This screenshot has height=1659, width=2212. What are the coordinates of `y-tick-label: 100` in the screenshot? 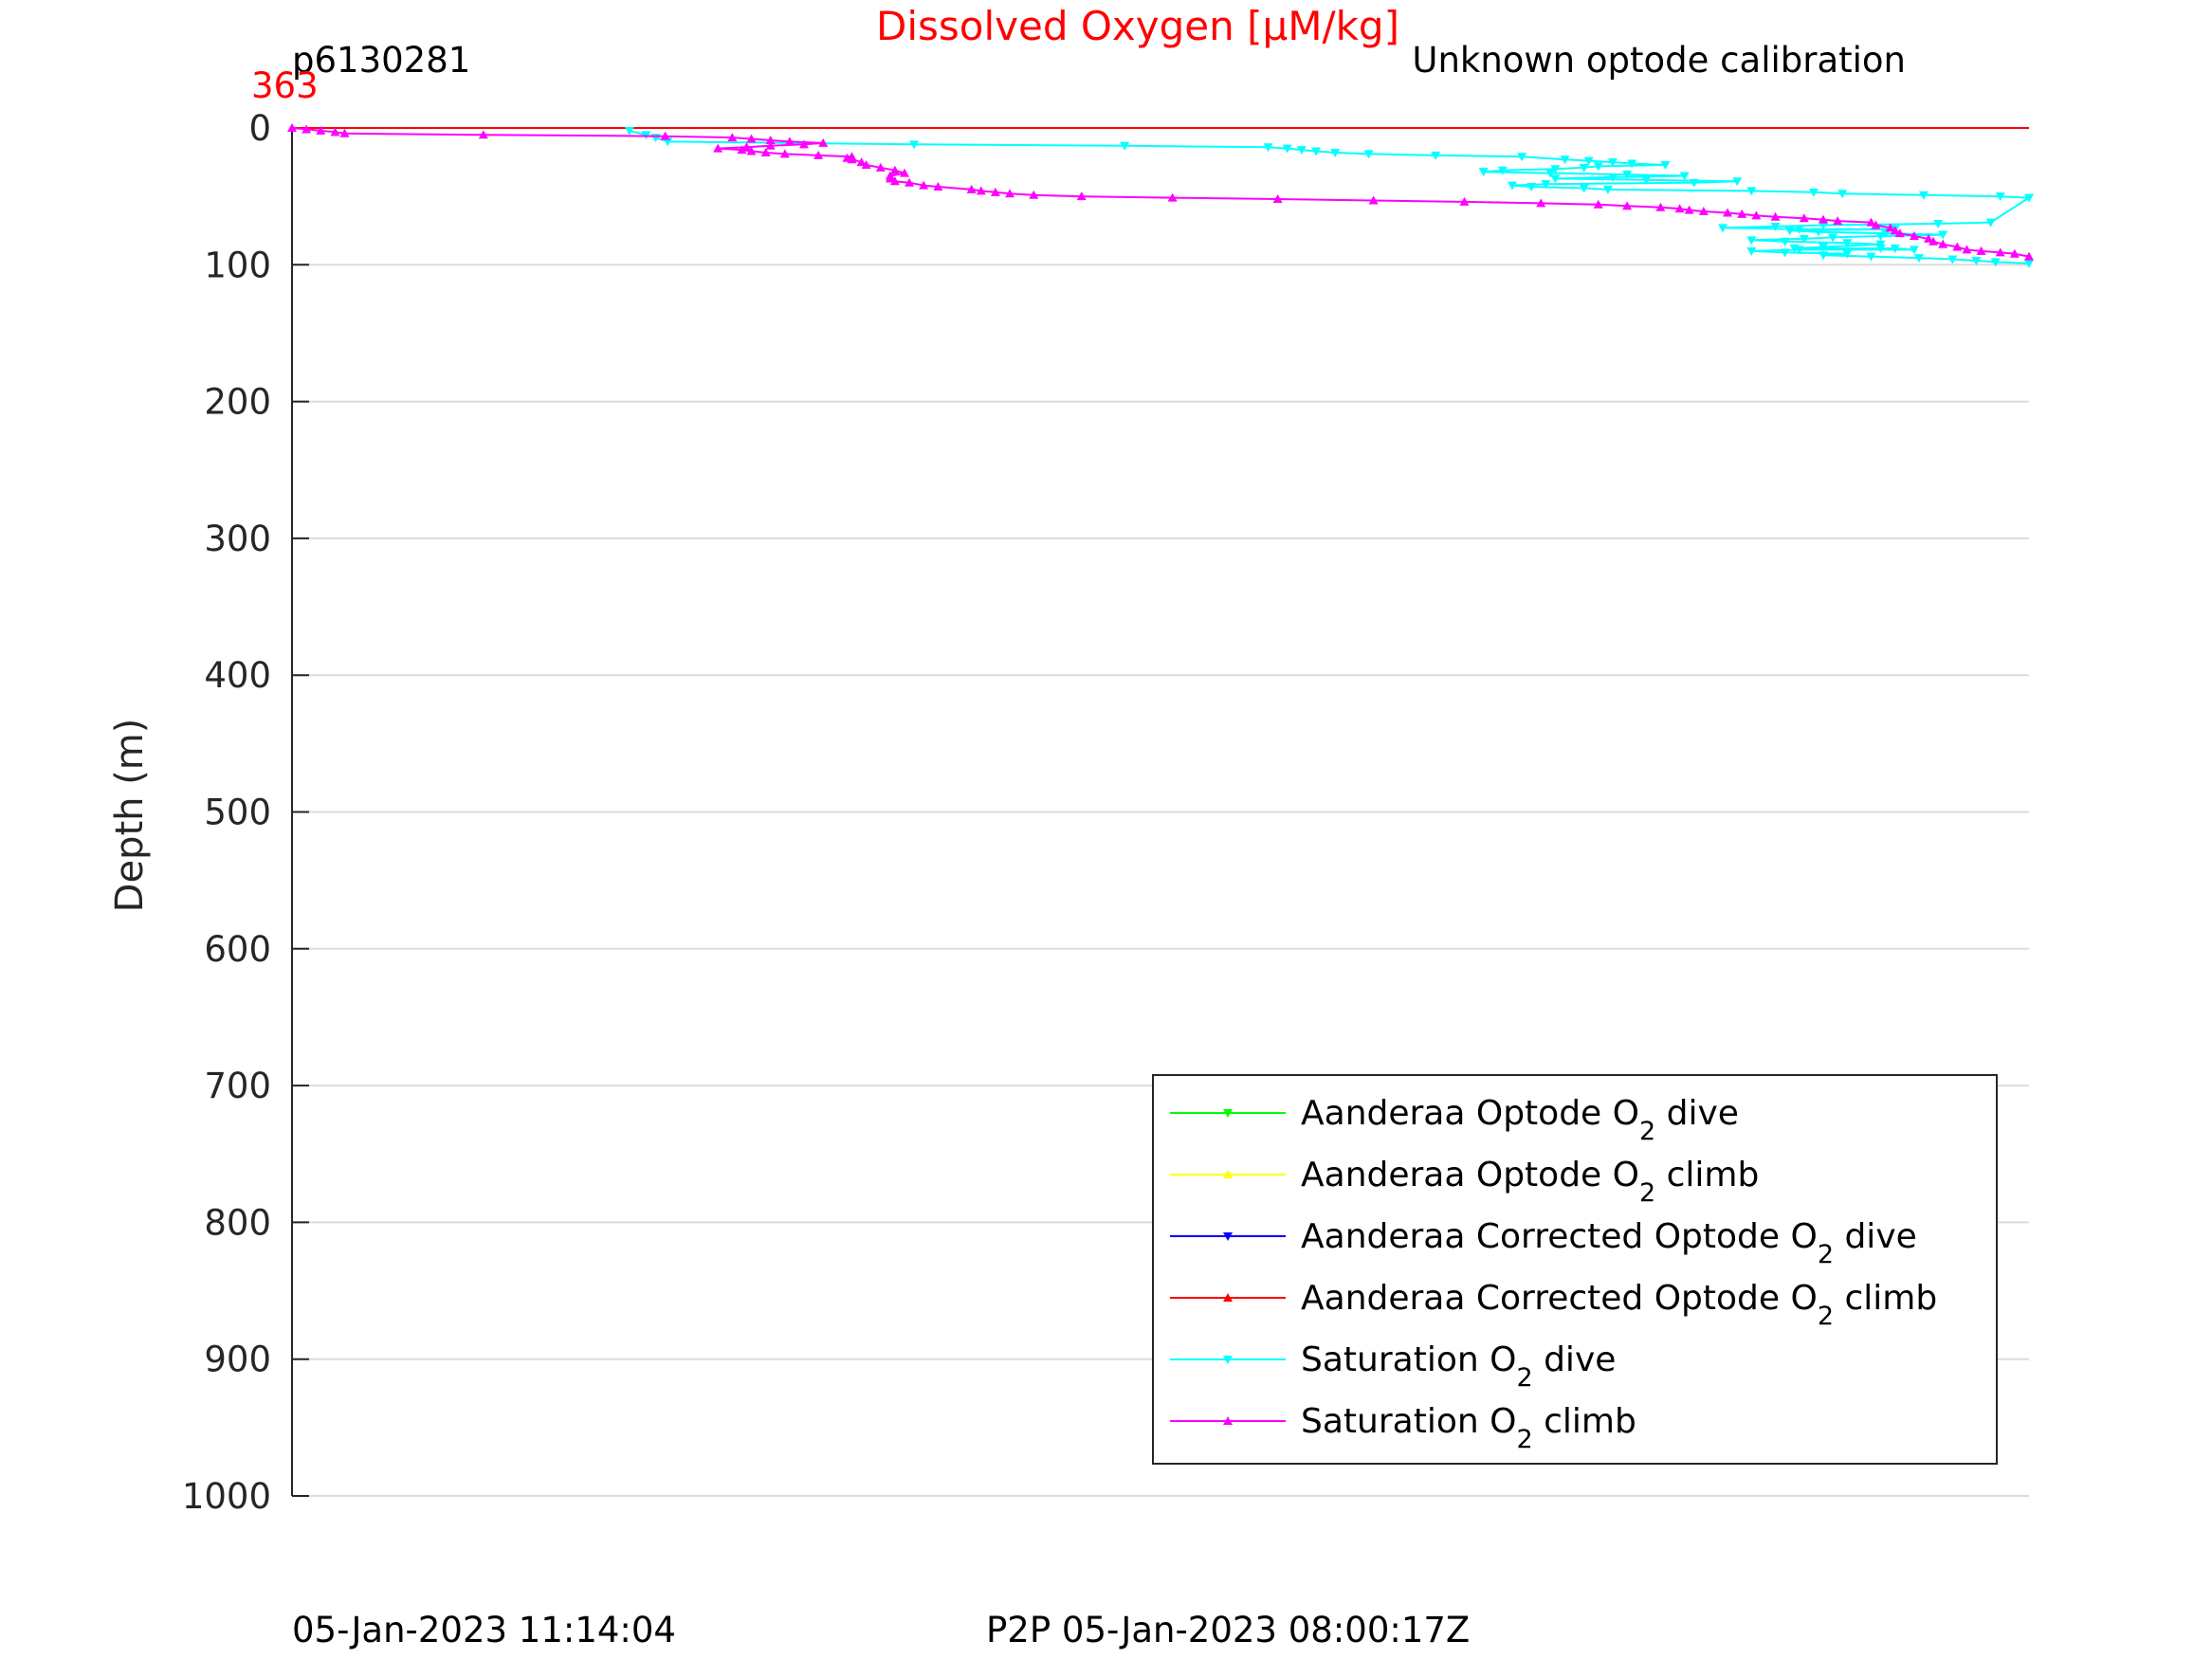 It's located at (237, 265).